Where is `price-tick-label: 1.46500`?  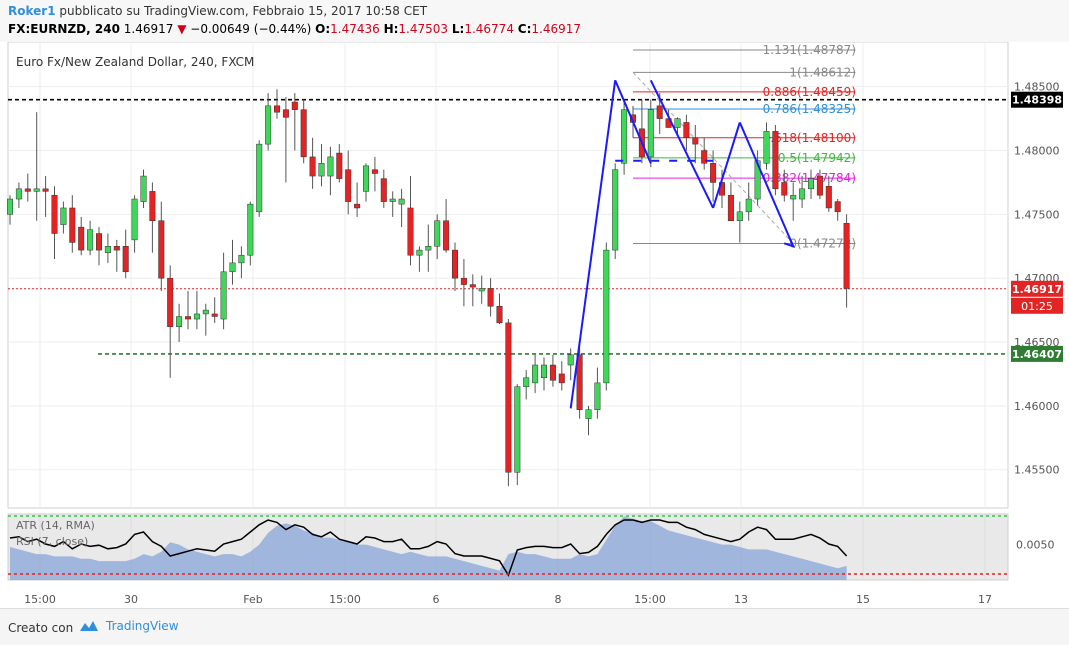
price-tick-label: 1.46500 is located at coordinates (1037, 342).